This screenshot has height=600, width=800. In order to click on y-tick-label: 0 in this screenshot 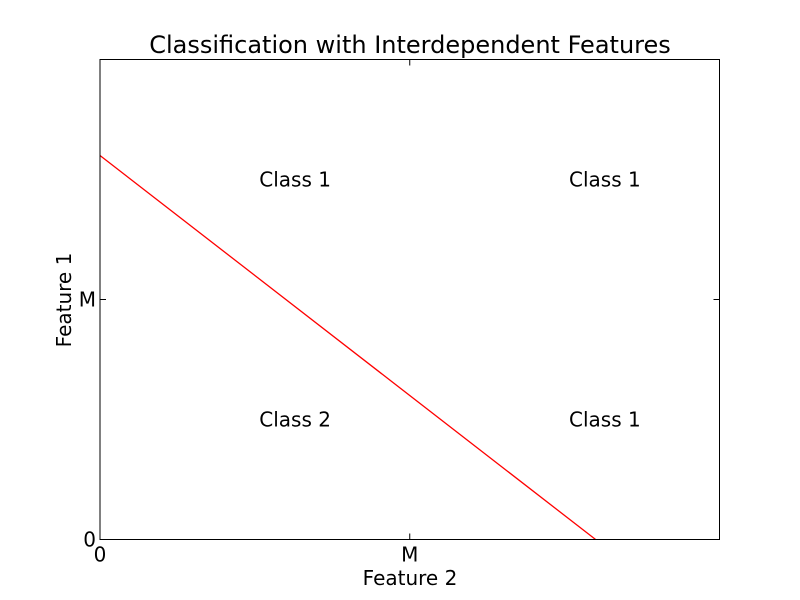, I will do `click(89, 540)`.